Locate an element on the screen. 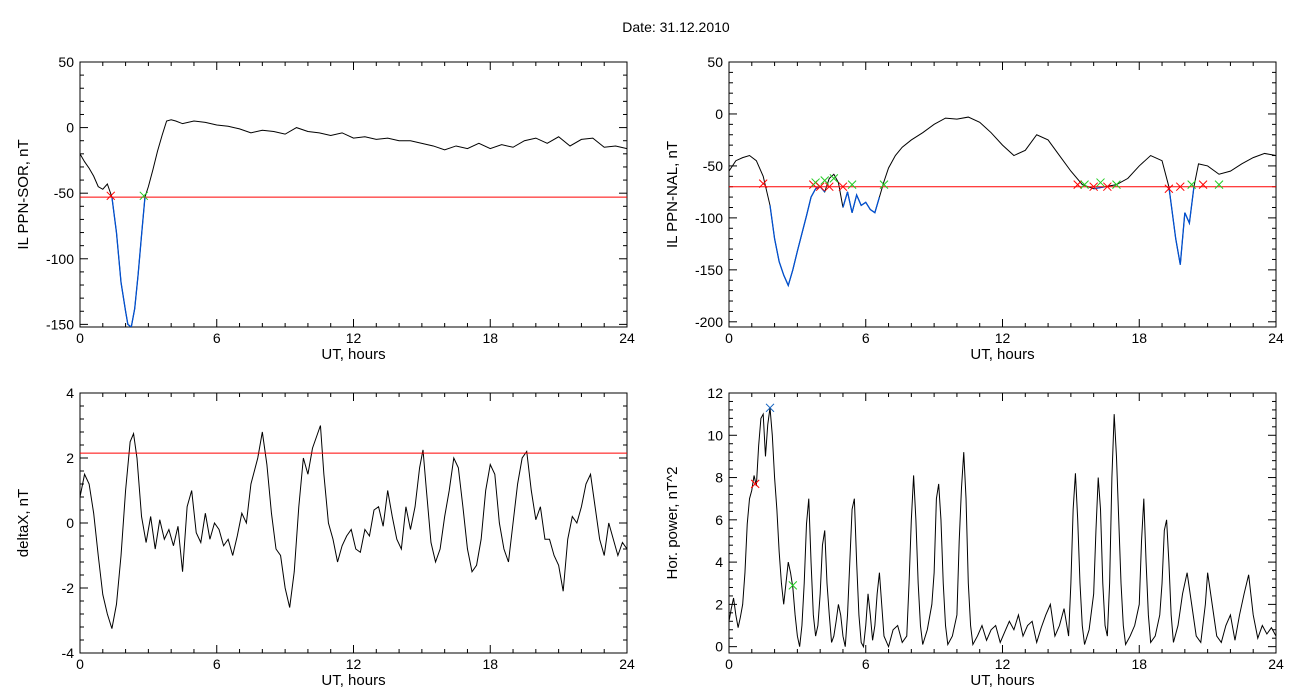 The image size is (1300, 700). marker-peak is located at coordinates (770, 408).